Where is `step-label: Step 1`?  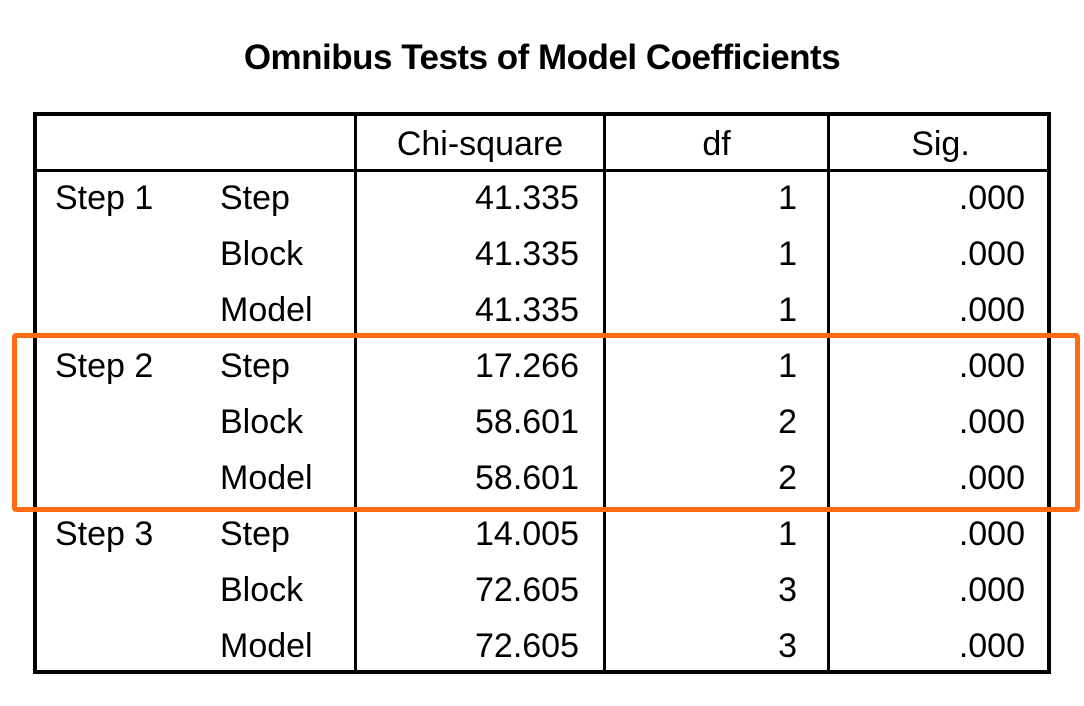 step-label: Step 1 is located at coordinates (104, 198).